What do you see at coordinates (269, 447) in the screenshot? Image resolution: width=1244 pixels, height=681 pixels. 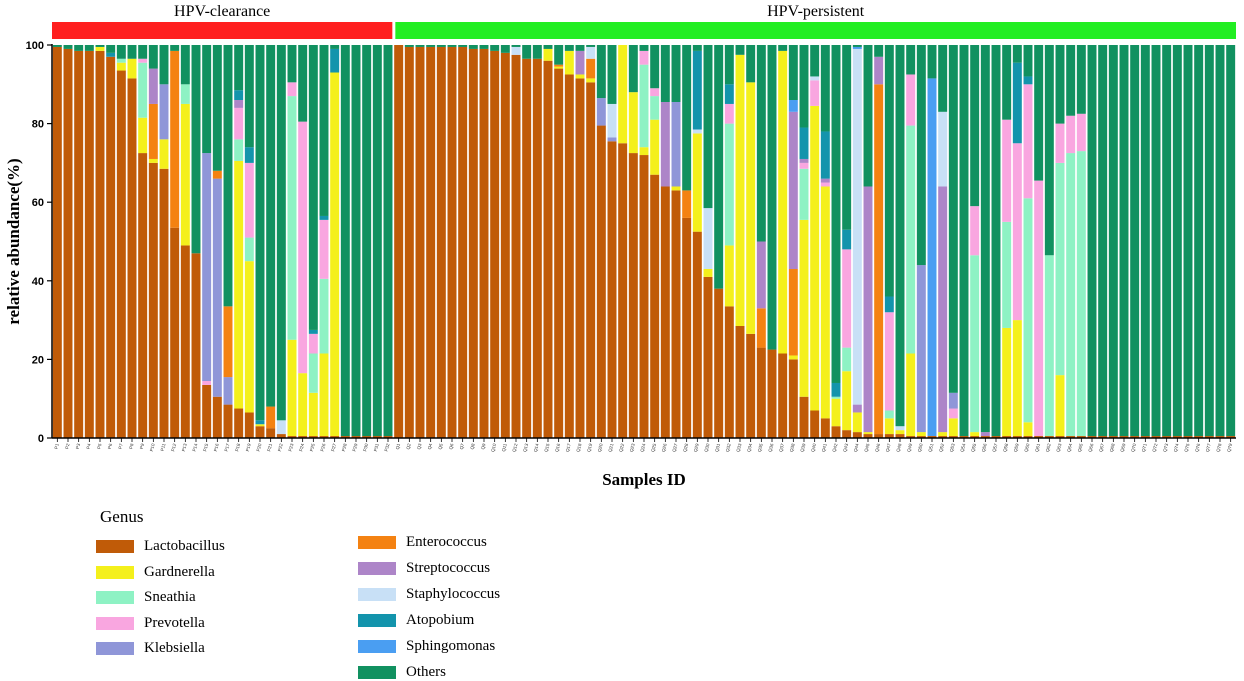 I see `x-tick-label: P21` at bounding box center [269, 447].